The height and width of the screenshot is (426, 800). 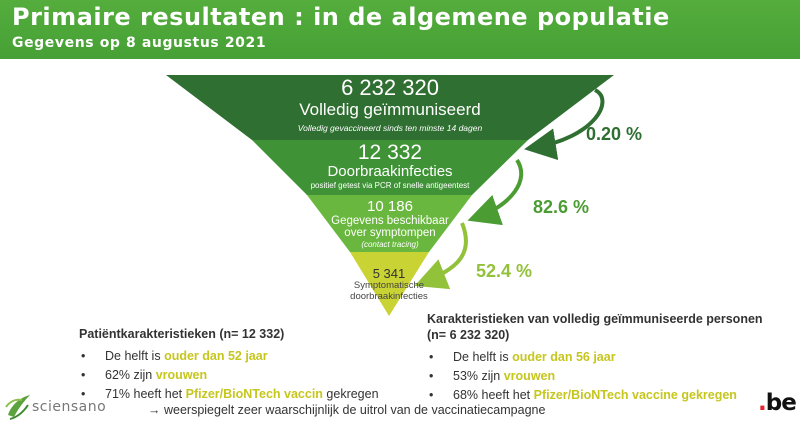 I want to click on level-3-sub: (contact tracing), so click(x=390, y=244).